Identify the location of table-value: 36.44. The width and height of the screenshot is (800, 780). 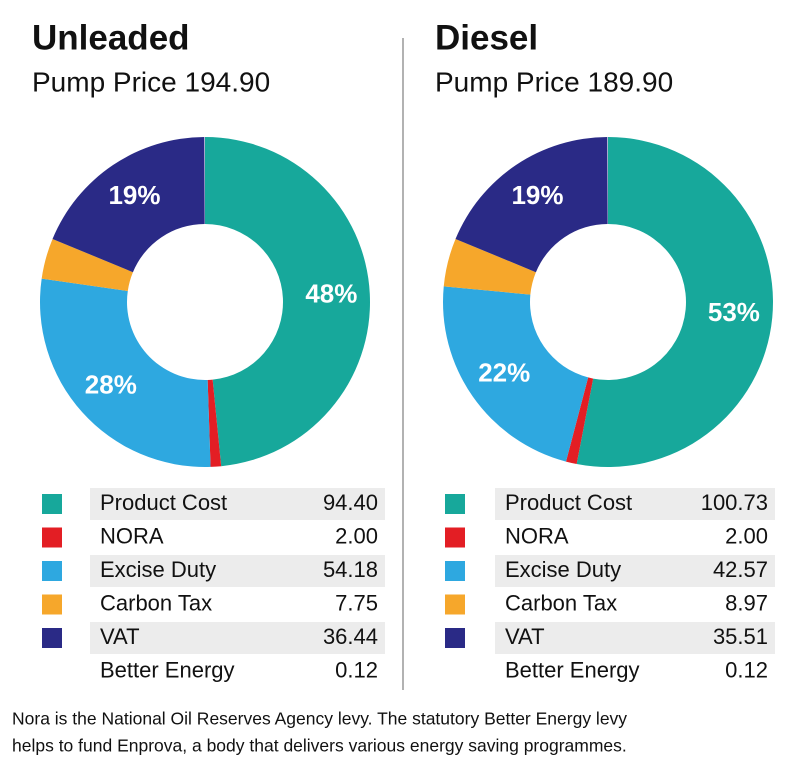
(350, 636).